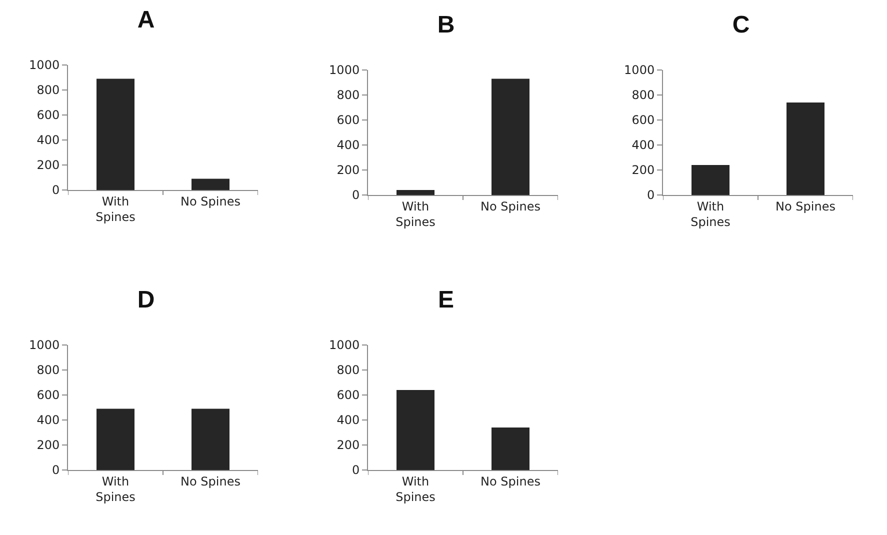 The width and height of the screenshot is (887, 535). I want to click on chart-title: D, so click(146, 300).